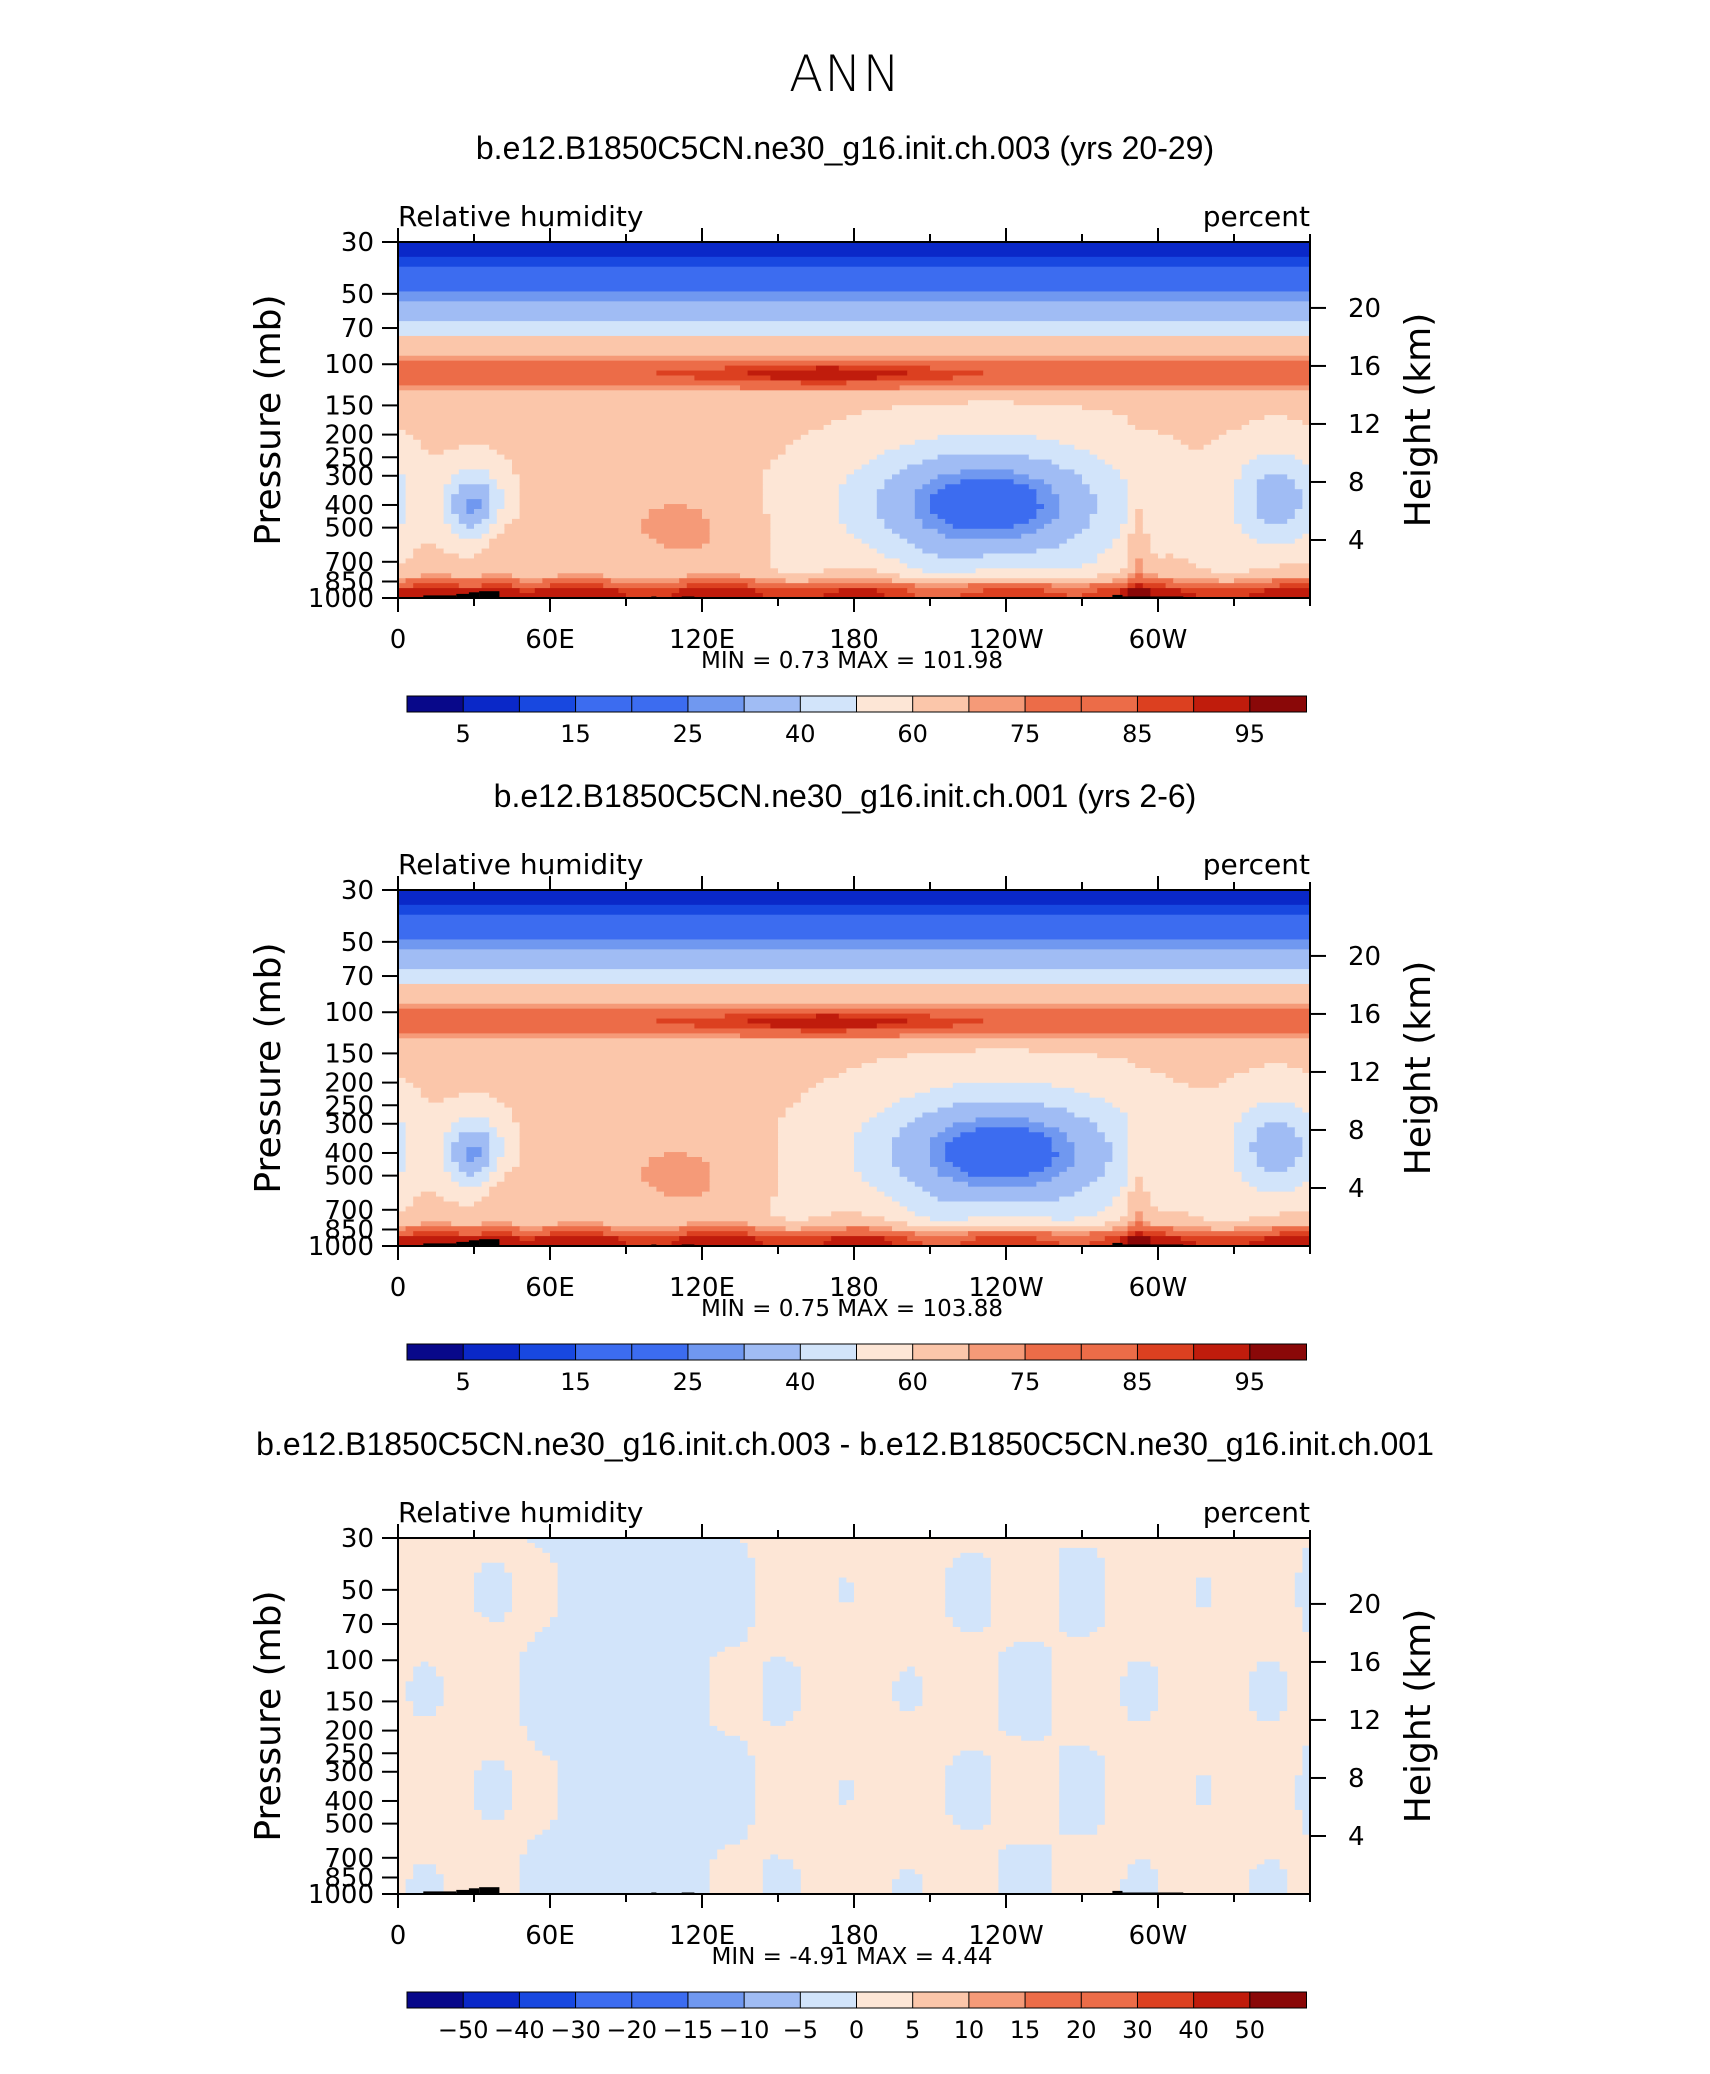 This screenshot has width=1710, height=2074. Describe the element at coordinates (852, 1957) in the screenshot. I see `min-max-label: MIN = -4.91 MAX = 4.44` at that location.